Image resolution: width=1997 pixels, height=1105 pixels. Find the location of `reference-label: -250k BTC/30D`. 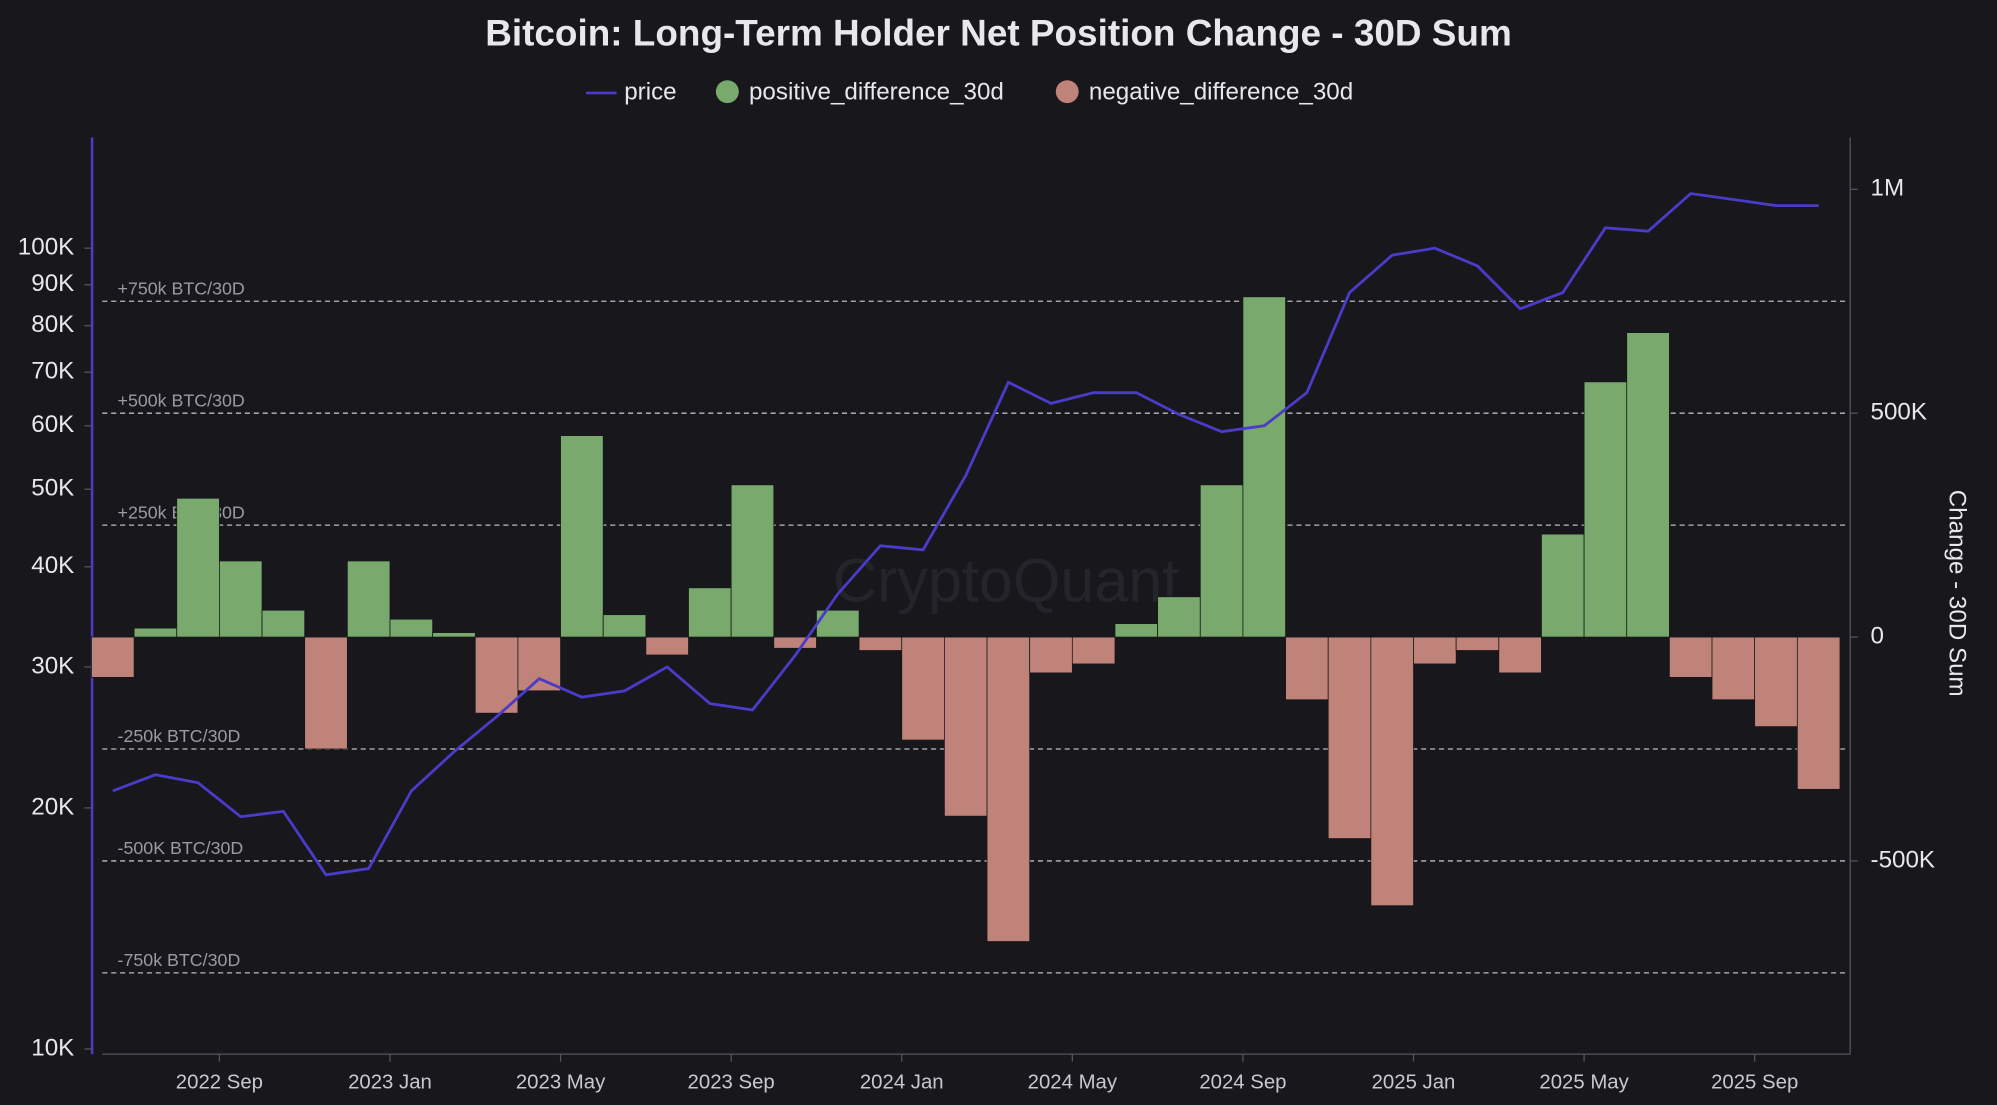

reference-label: -250k BTC/30D is located at coordinates (179, 736).